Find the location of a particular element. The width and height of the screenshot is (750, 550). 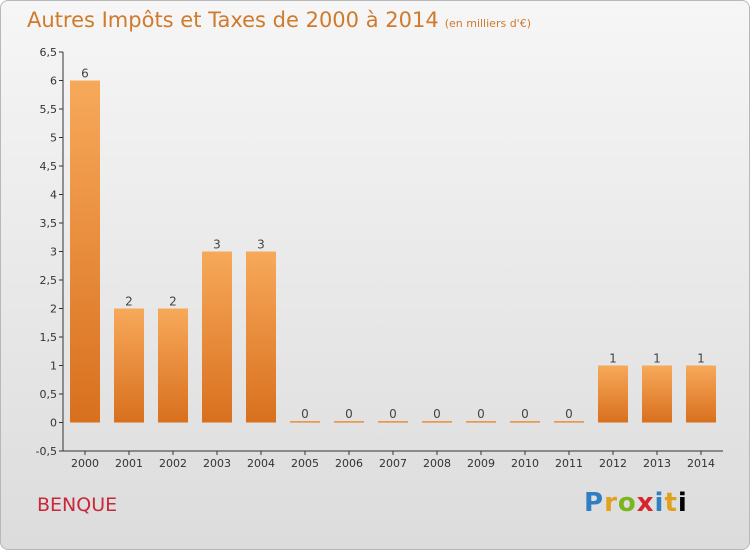

bar-2011 is located at coordinates (569, 422).